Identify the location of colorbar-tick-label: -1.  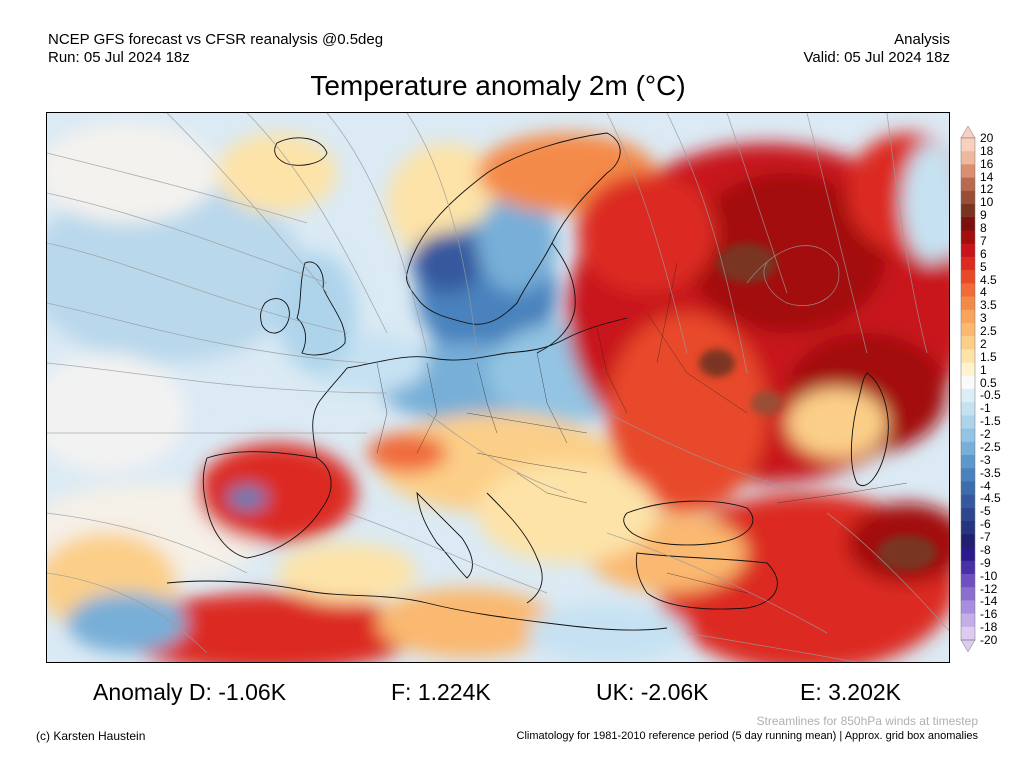
(985, 408).